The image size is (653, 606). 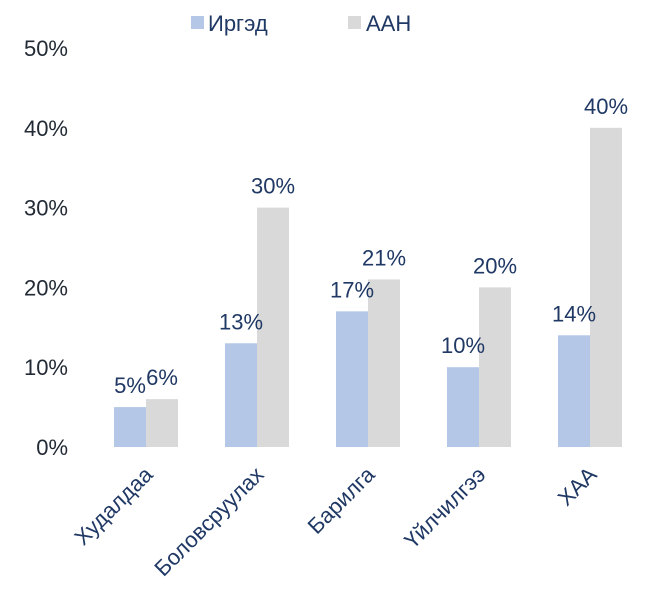 What do you see at coordinates (574, 313) in the screenshot?
I see `data-label: 14%` at bounding box center [574, 313].